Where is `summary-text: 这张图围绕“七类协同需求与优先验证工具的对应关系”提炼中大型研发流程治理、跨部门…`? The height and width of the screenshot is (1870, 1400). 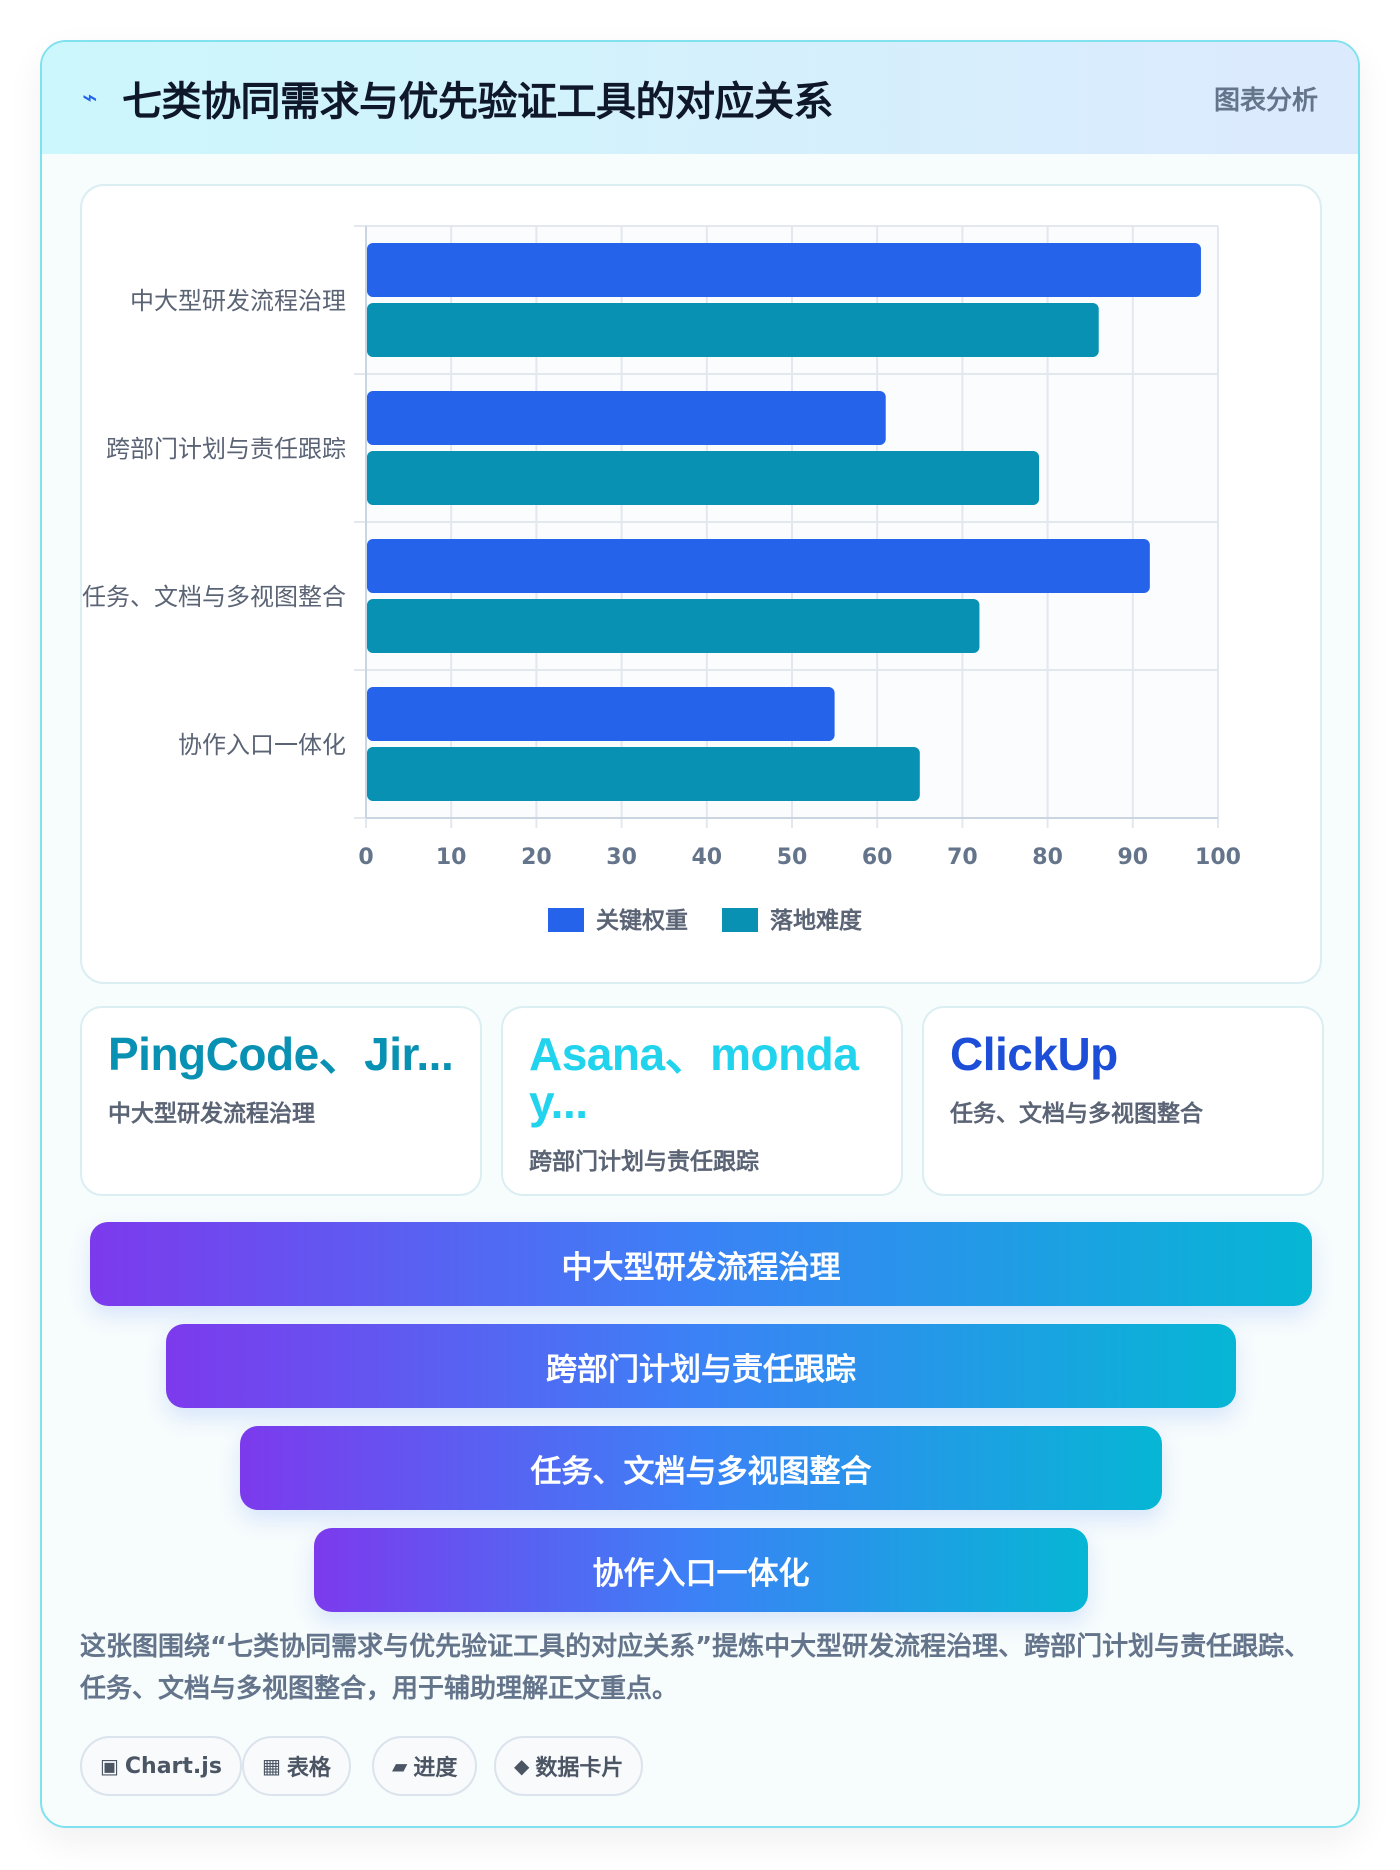
summary-text: 这张图围绕“七类协同需求与优先验证工具的对应关系”提炼中大型研发流程治理、跨部门… is located at coordinates (695, 1668).